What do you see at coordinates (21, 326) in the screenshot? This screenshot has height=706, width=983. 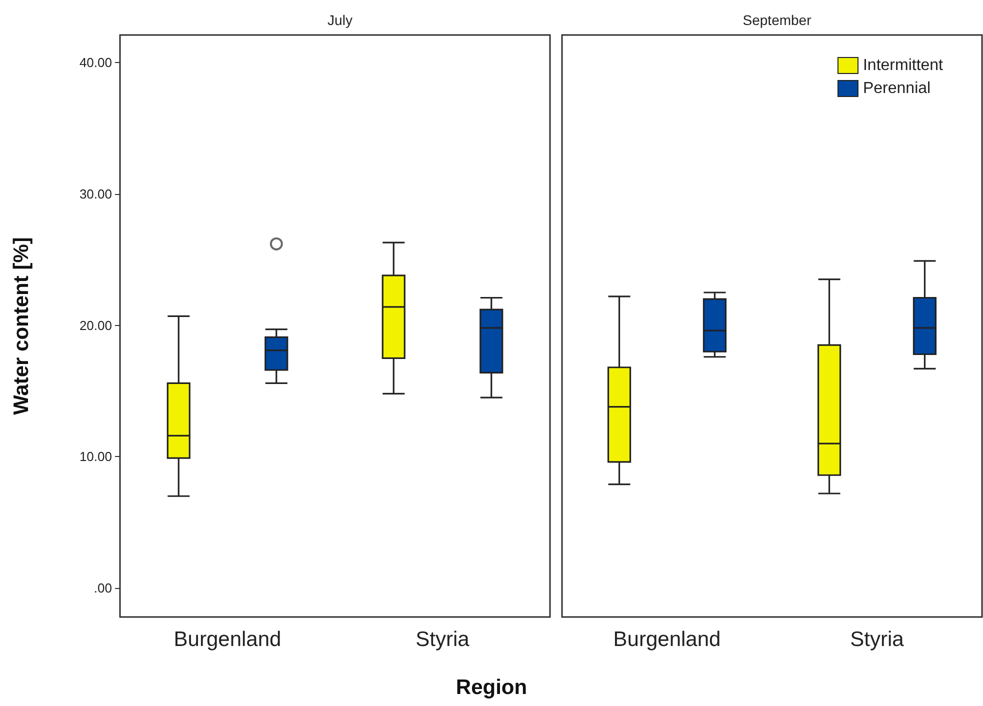 I see `y-axis-title: Water content [%]` at bounding box center [21, 326].